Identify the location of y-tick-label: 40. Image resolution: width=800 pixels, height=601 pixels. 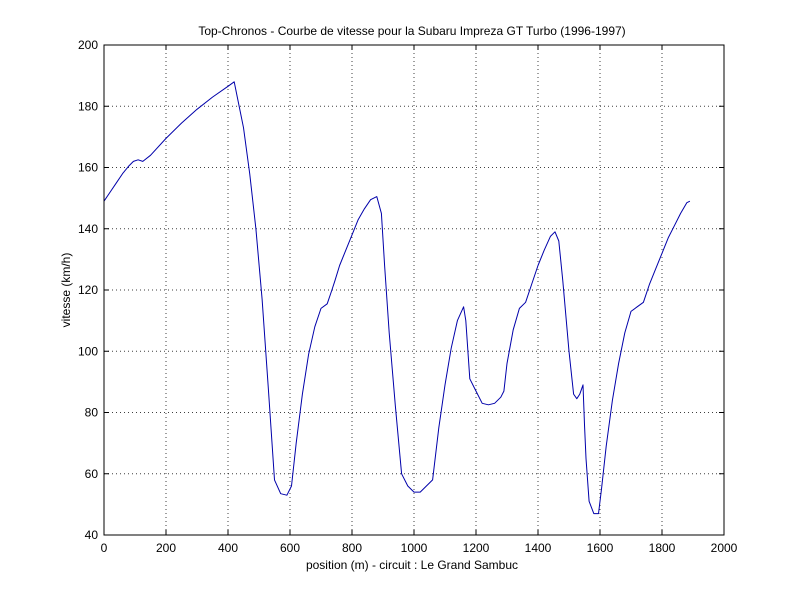
(92, 535).